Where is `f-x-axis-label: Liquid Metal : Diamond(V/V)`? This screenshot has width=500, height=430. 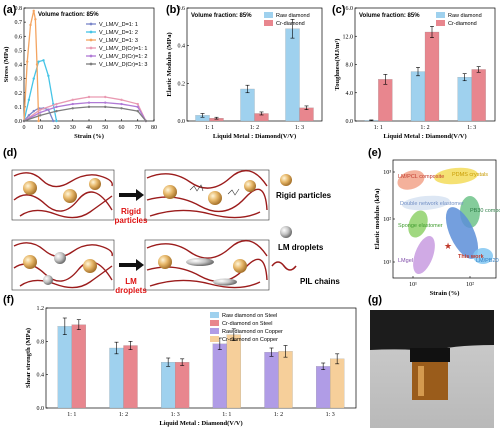
f-x-axis-label: Liquid Metal : Diamond(V/V) is located at coordinates (200, 423).